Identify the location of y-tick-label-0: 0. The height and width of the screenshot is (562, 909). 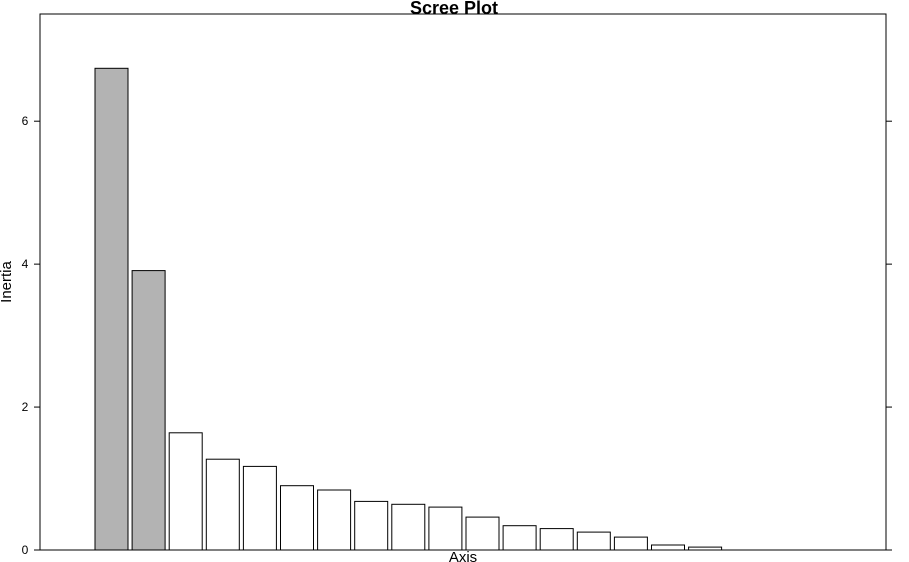
(25, 550).